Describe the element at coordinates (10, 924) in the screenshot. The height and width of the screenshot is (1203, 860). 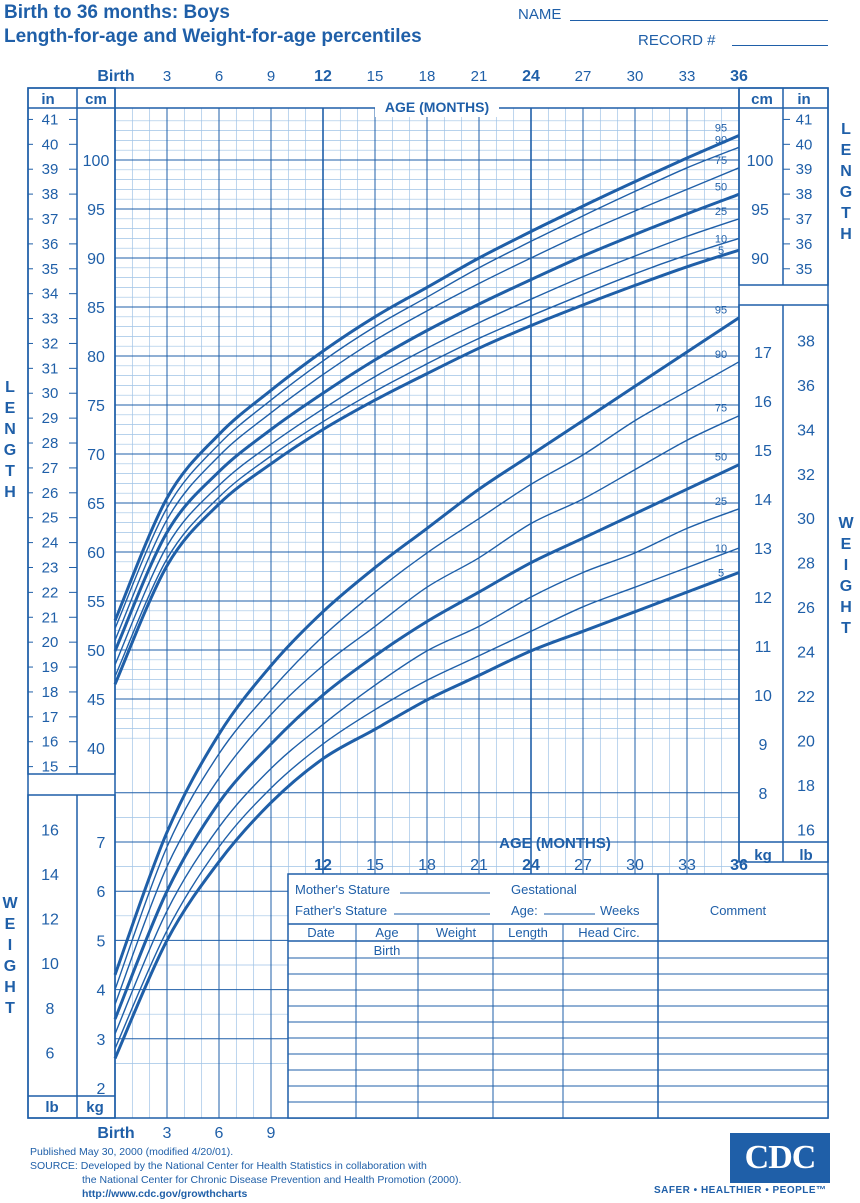
I see `weight-axis-letter: E` at that location.